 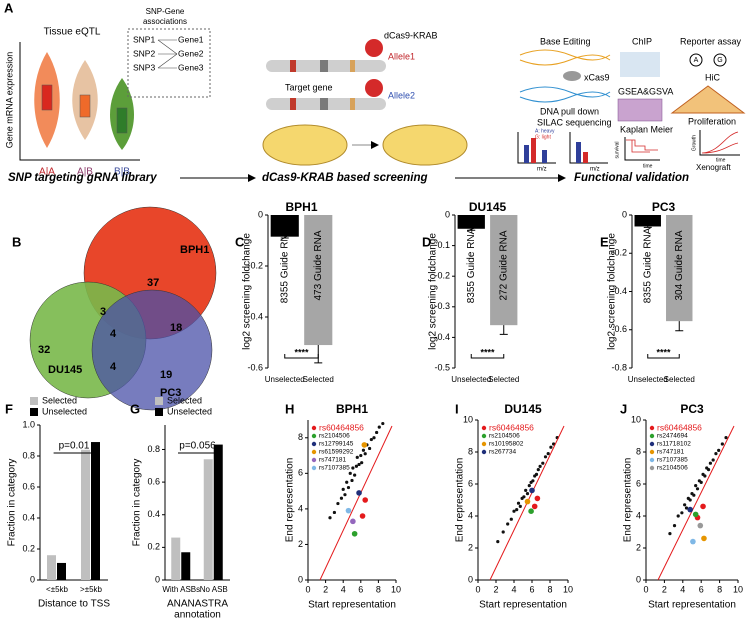 I want to click on panel-label: I, so click(x=457, y=408).